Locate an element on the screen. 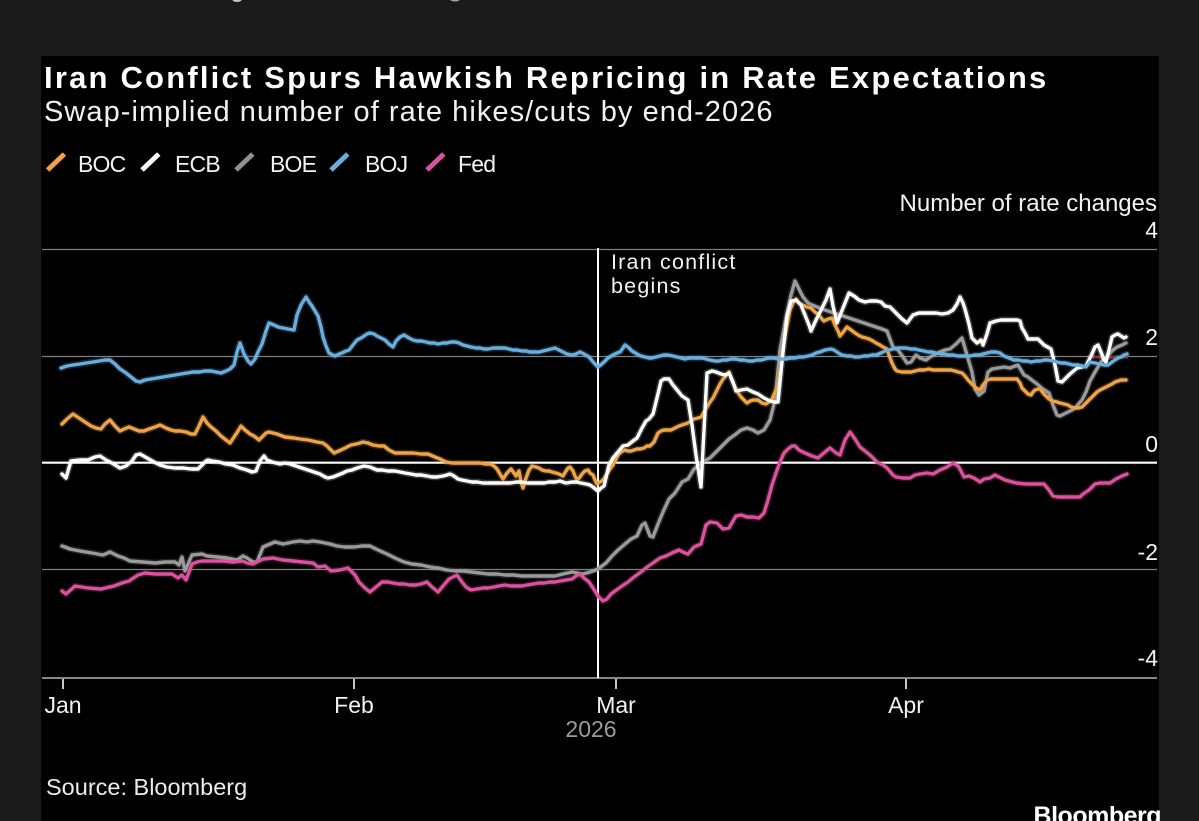  svg-text: BOE is located at coordinates (293, 164).